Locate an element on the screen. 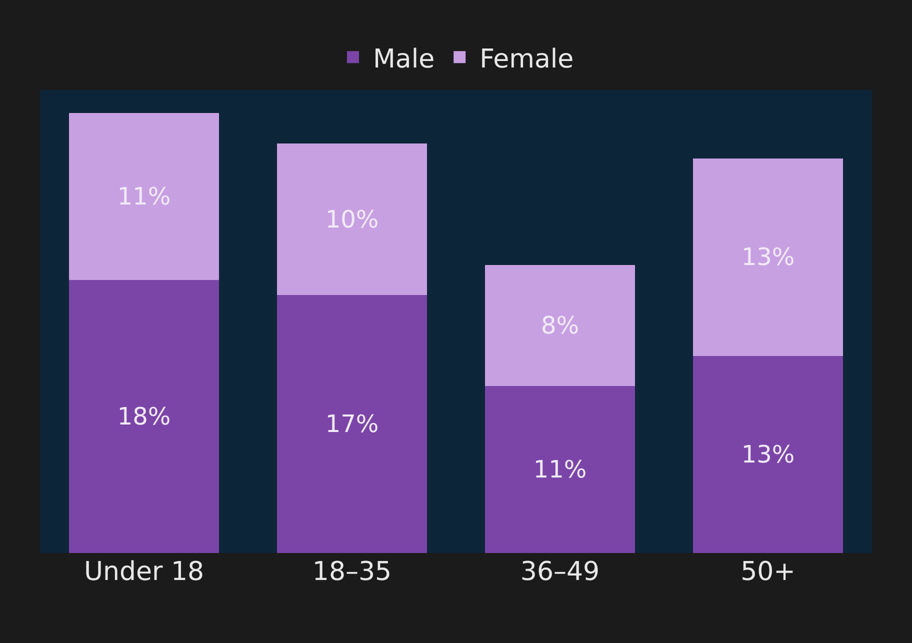  legend-label: Female is located at coordinates (527, 59).